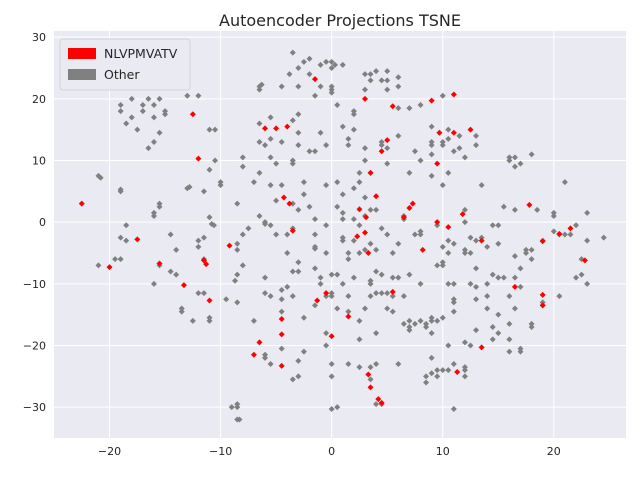  I want to click on y-tick-label: 20, so click(39, 99).